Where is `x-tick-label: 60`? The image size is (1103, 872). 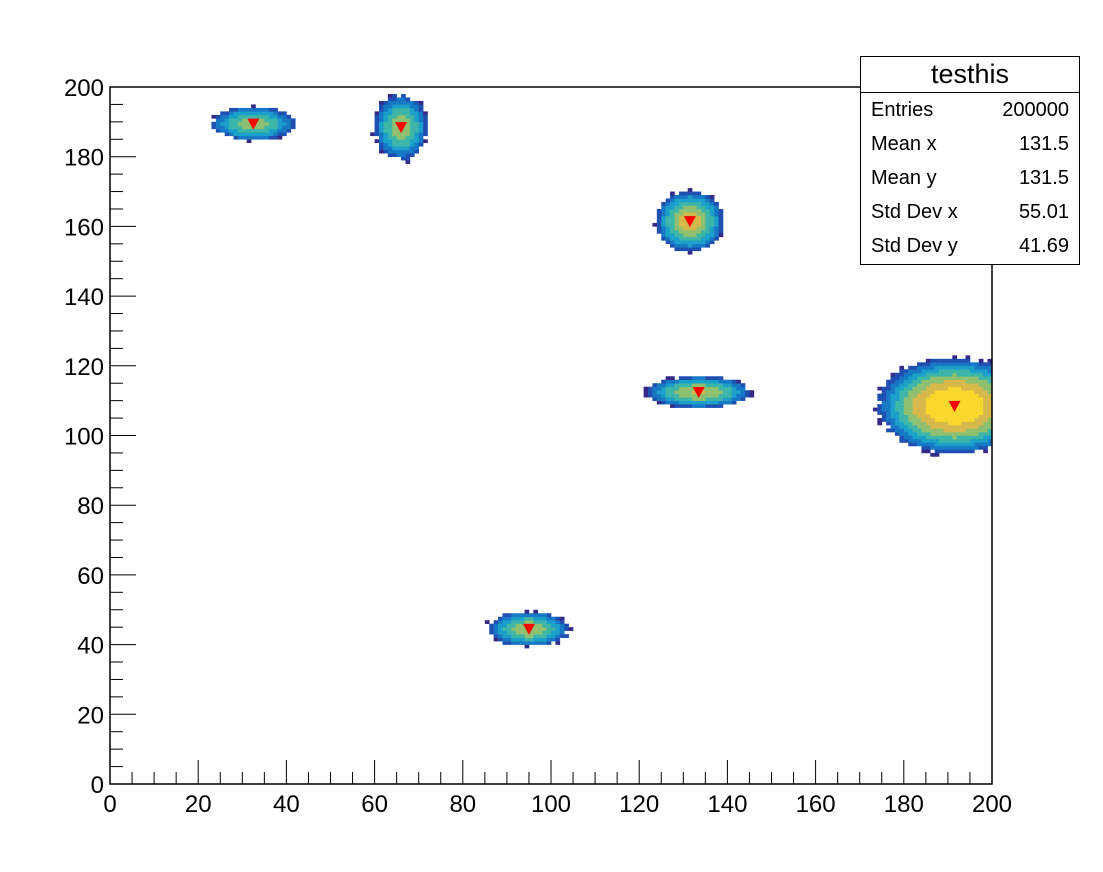
x-tick-label: 60 is located at coordinates (374, 804).